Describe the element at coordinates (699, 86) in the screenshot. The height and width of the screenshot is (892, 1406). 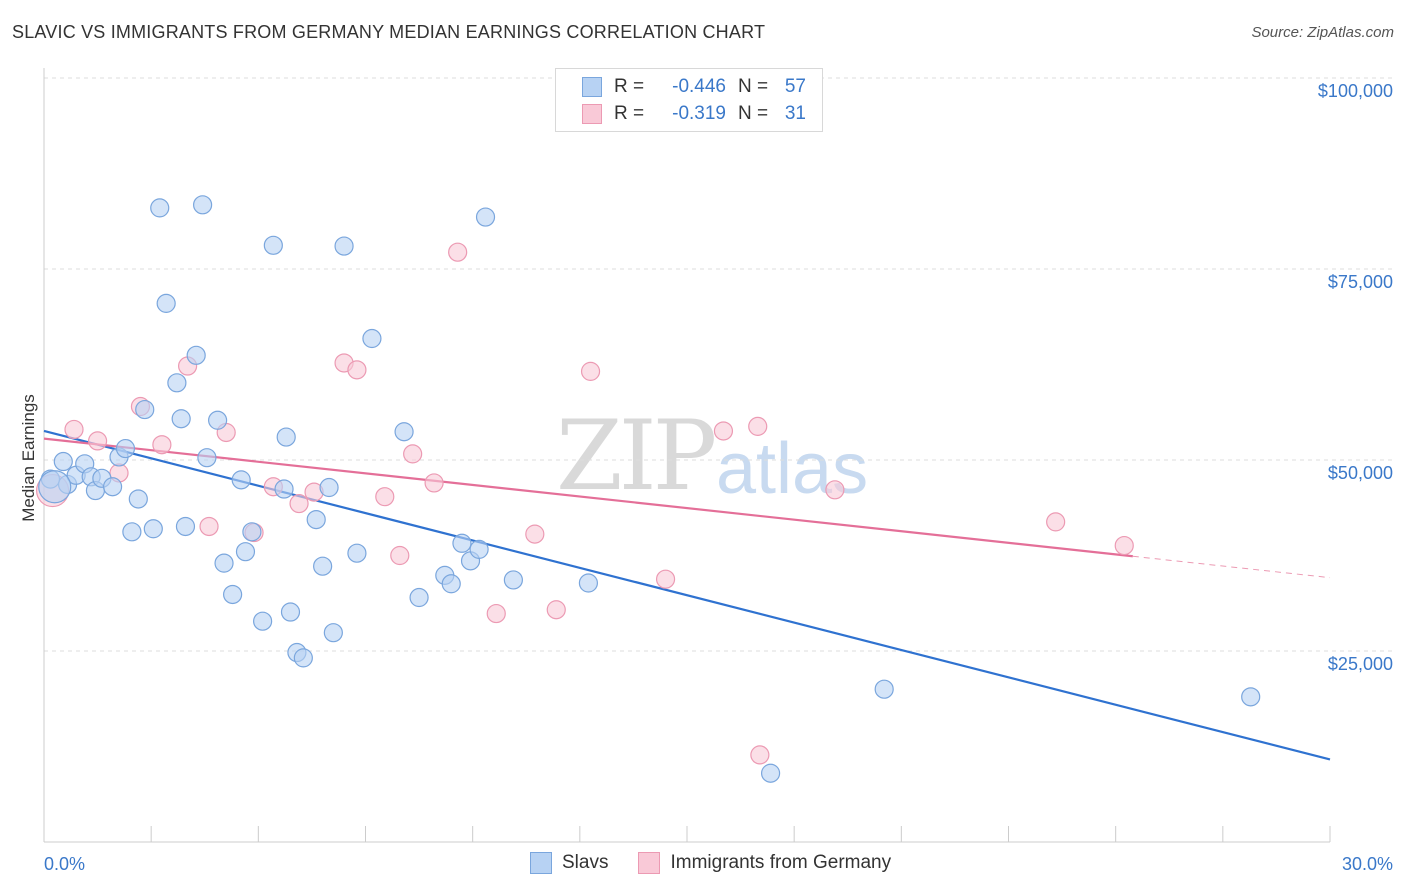
I see `r-value: -0.446` at that location.